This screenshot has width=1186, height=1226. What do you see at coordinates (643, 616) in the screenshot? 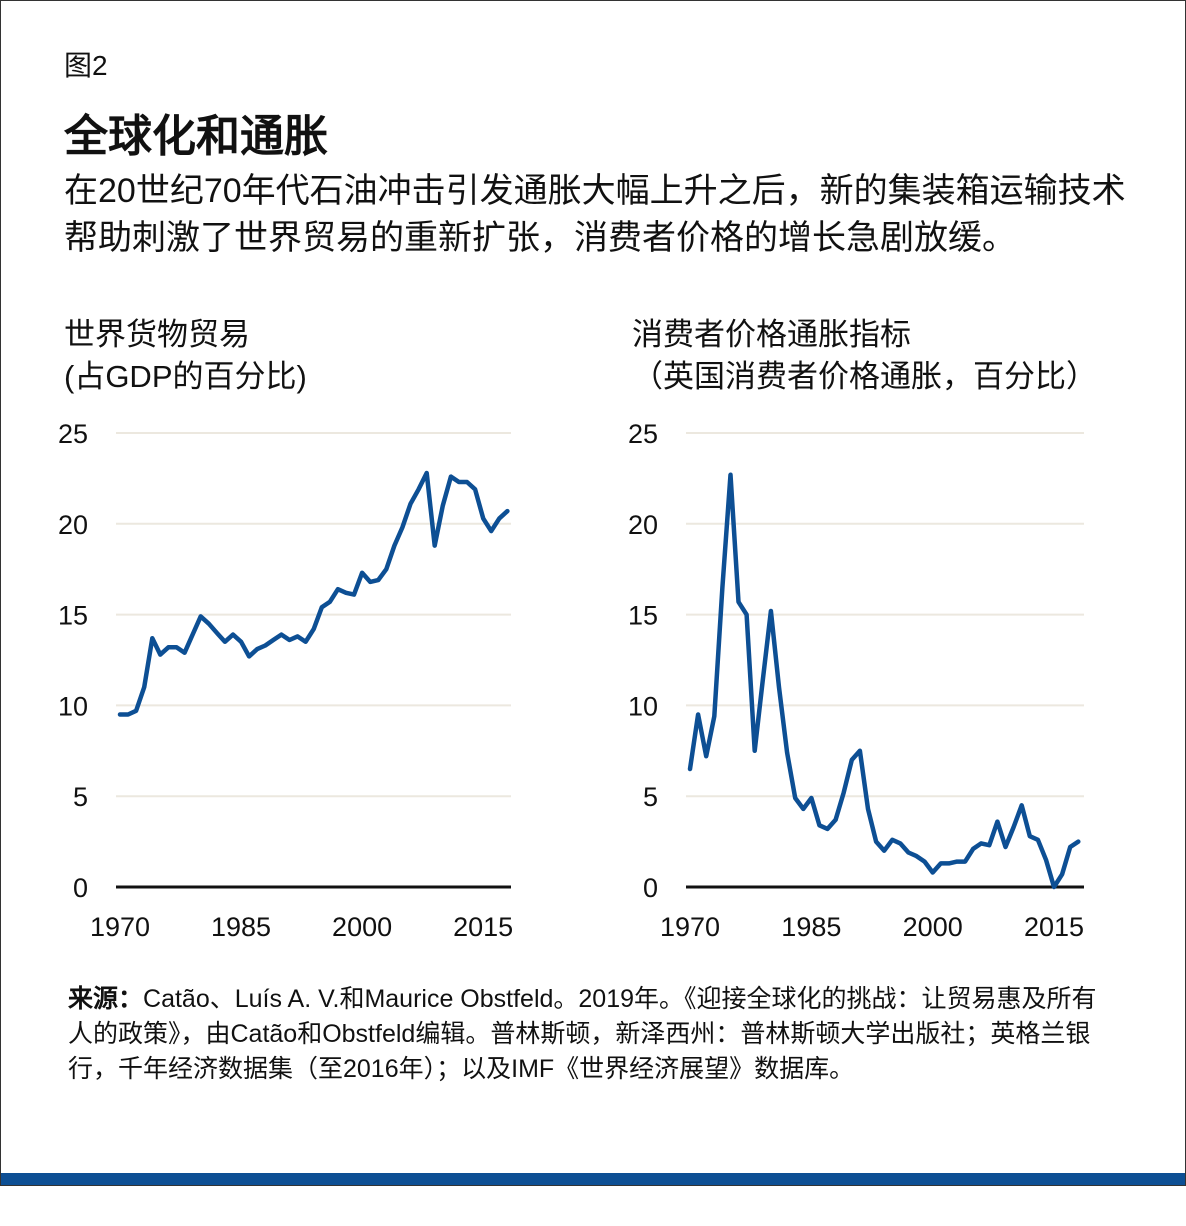
I see `right-y-tick-label: 15` at bounding box center [643, 616].